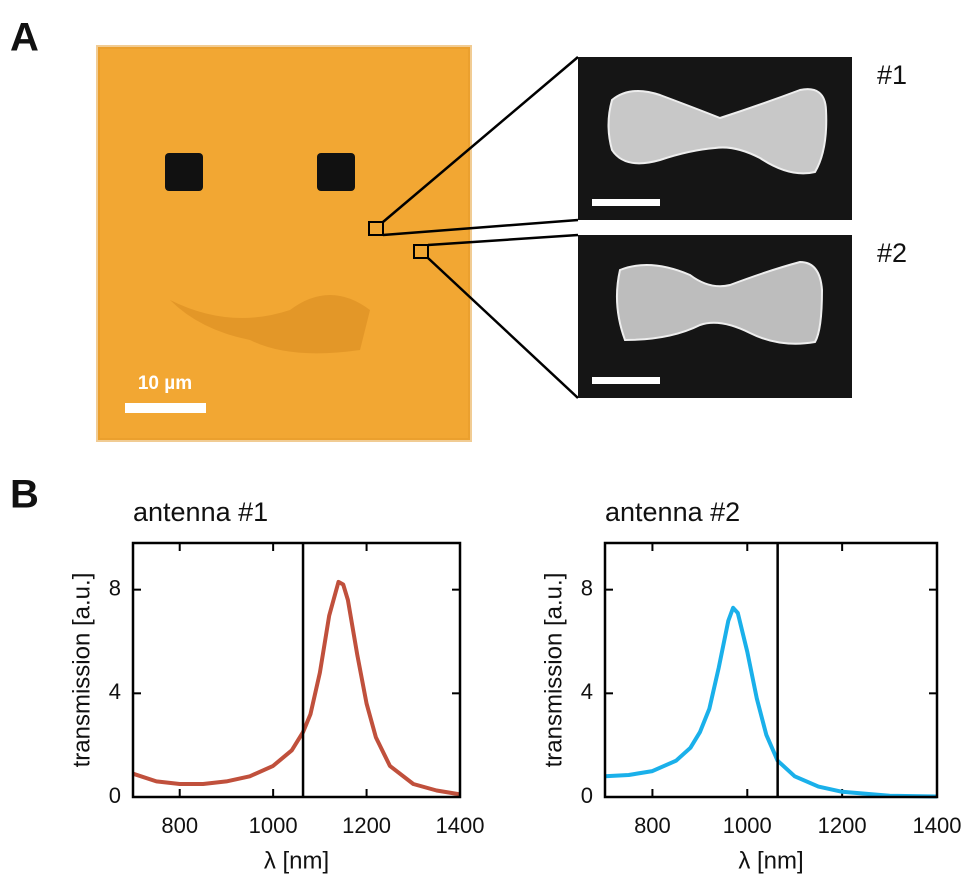  Describe the element at coordinates (200, 512) in the screenshot. I see `chart-title: antenna #1` at that location.